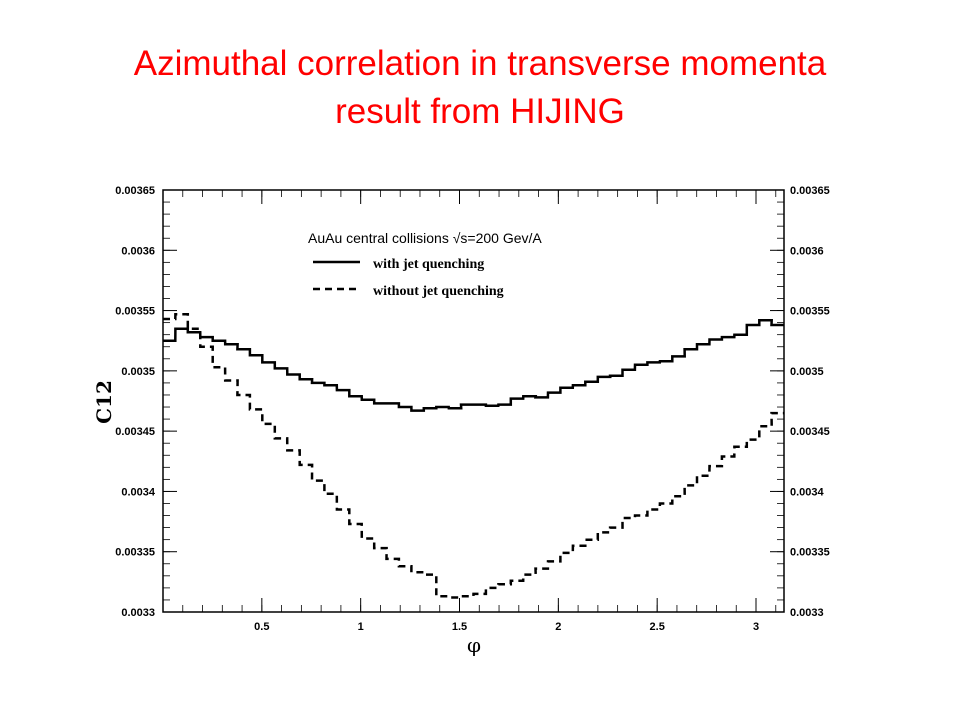 The height and width of the screenshot is (720, 960). Describe the element at coordinates (138, 613) in the screenshot. I see `y-tick-label: 0.0033` at that location.